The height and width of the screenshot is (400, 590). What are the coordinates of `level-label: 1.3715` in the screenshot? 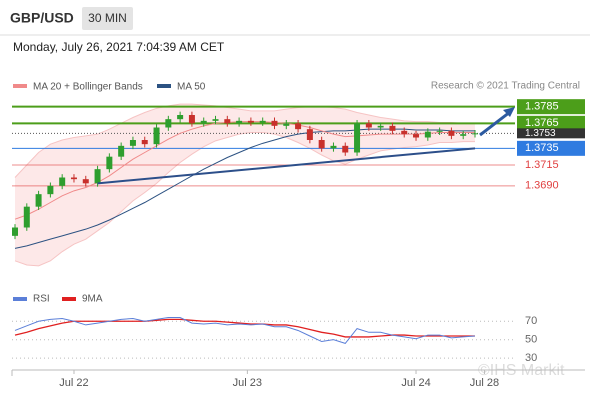 It's located at (542, 165).